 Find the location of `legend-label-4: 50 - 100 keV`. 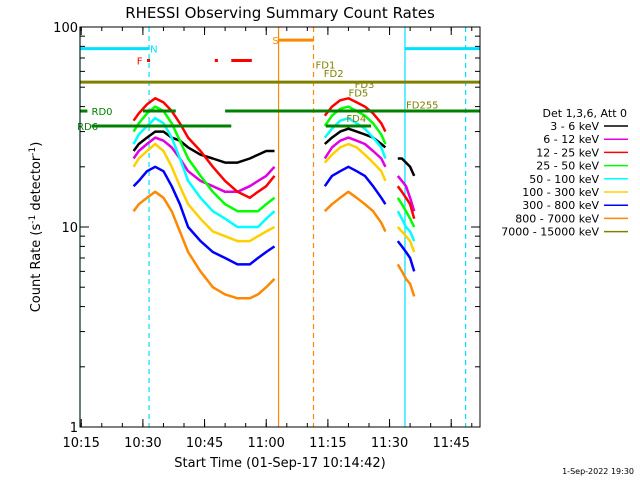

legend-label-4: 50 - 100 keV is located at coordinates (564, 179).